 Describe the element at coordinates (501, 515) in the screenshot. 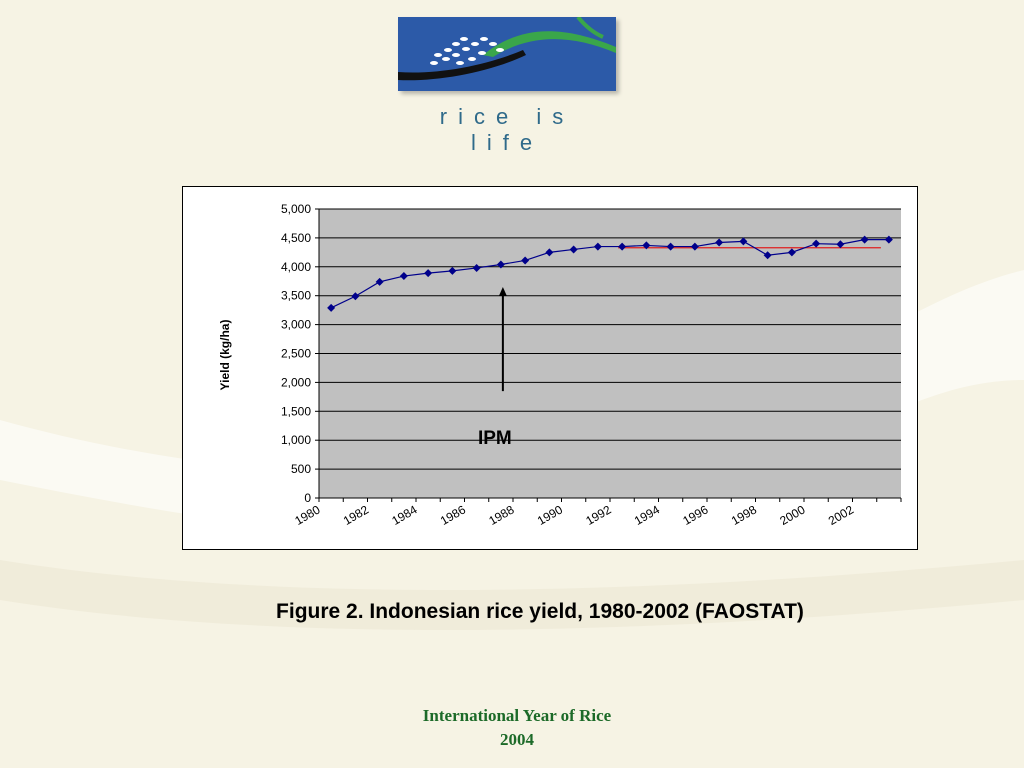

I see `x-tick-label: 1988` at that location.